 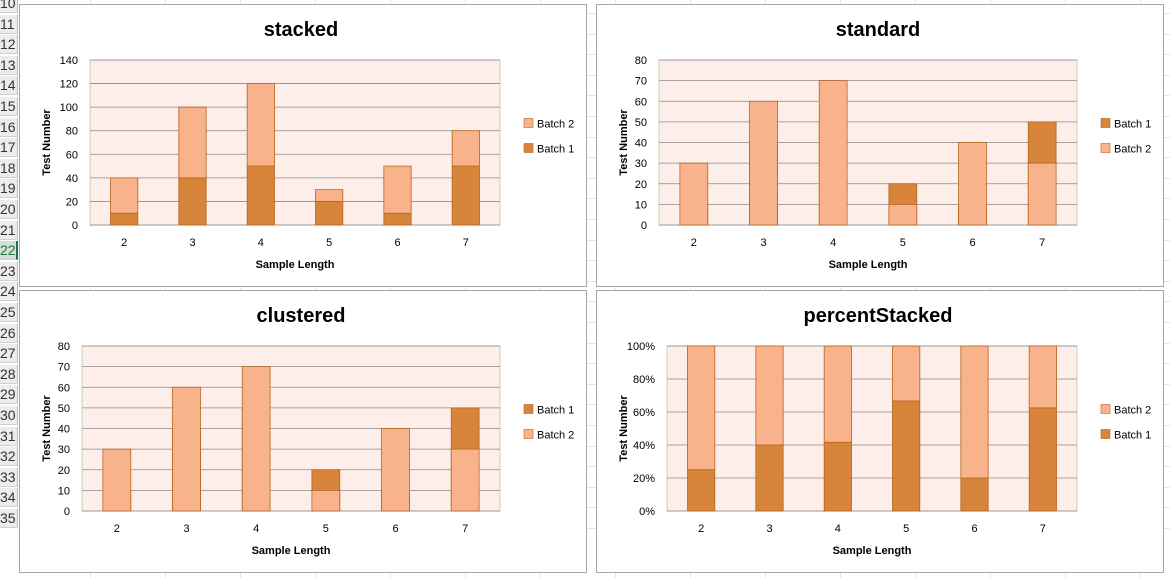 What do you see at coordinates (9, 106) in the screenshot?
I see `row-header-15: 15` at bounding box center [9, 106].